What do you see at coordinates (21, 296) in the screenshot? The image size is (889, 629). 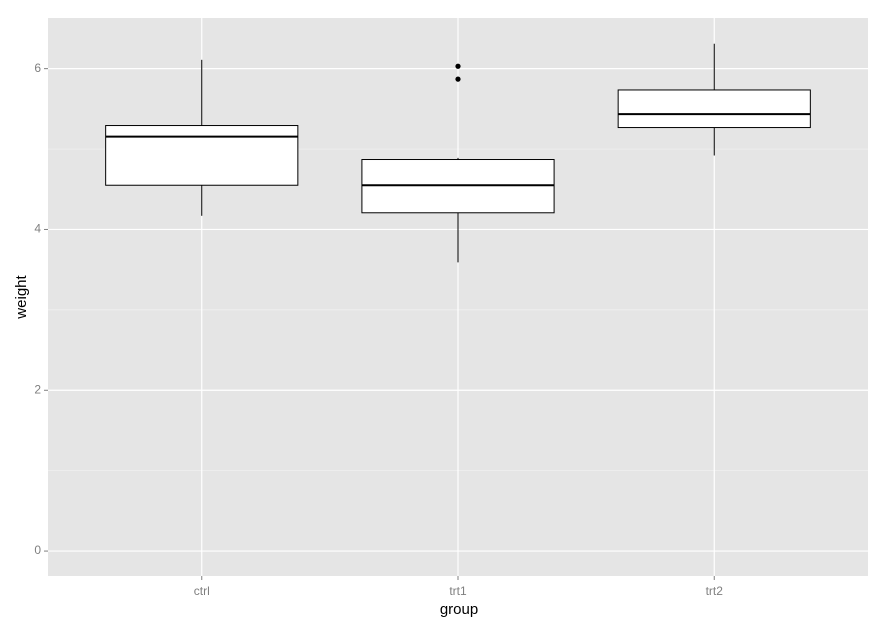 I see `y-axis-title: weight` at bounding box center [21, 296].